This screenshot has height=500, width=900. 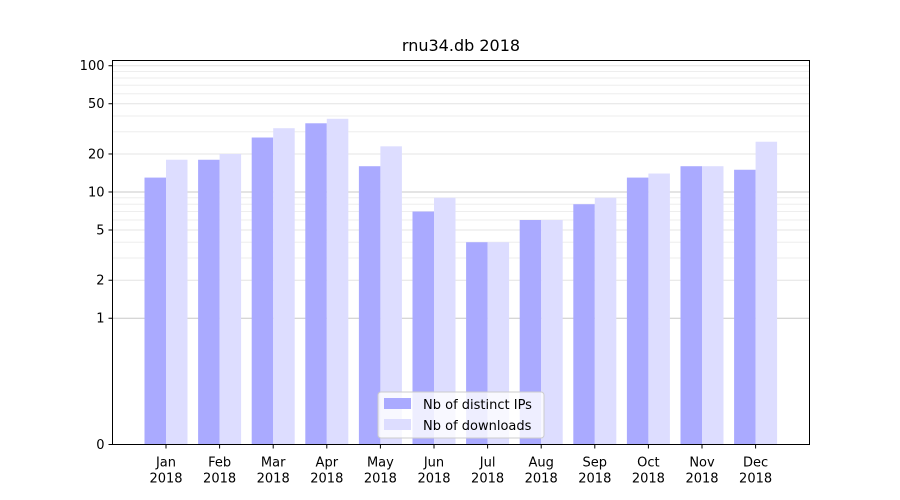 I want to click on bar-downloads-jun, so click(x=445, y=321).